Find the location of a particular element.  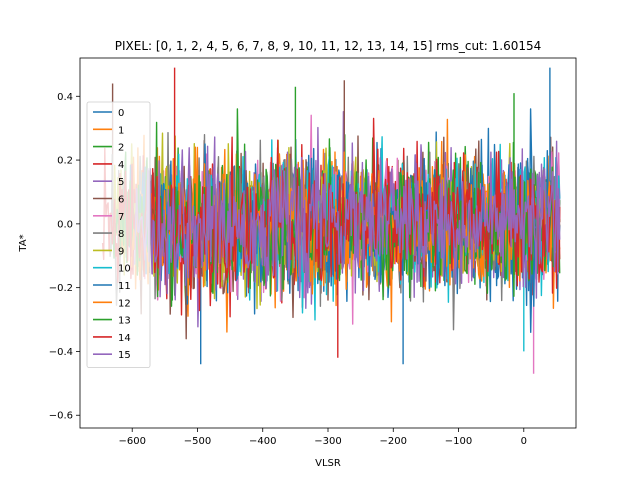

x-tick-label: −500 is located at coordinates (197, 441).